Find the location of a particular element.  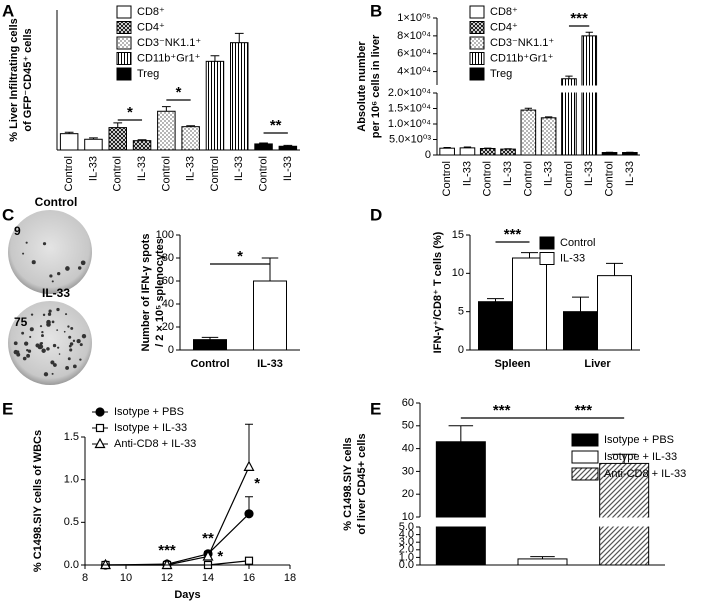

panel-label: E is located at coordinates (375, 408).